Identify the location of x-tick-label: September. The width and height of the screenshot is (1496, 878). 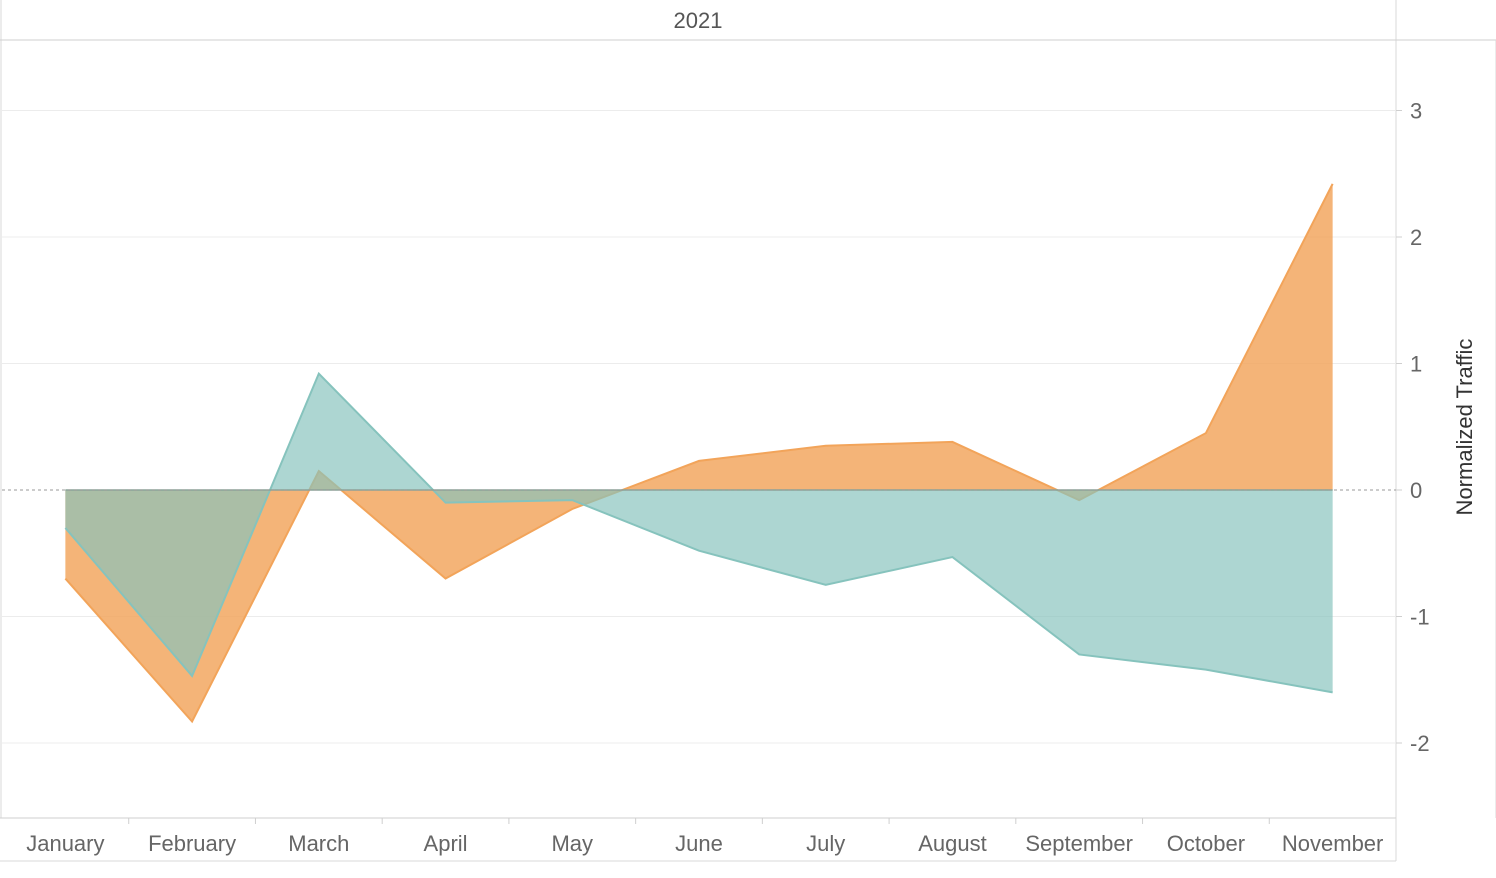
(1079, 843).